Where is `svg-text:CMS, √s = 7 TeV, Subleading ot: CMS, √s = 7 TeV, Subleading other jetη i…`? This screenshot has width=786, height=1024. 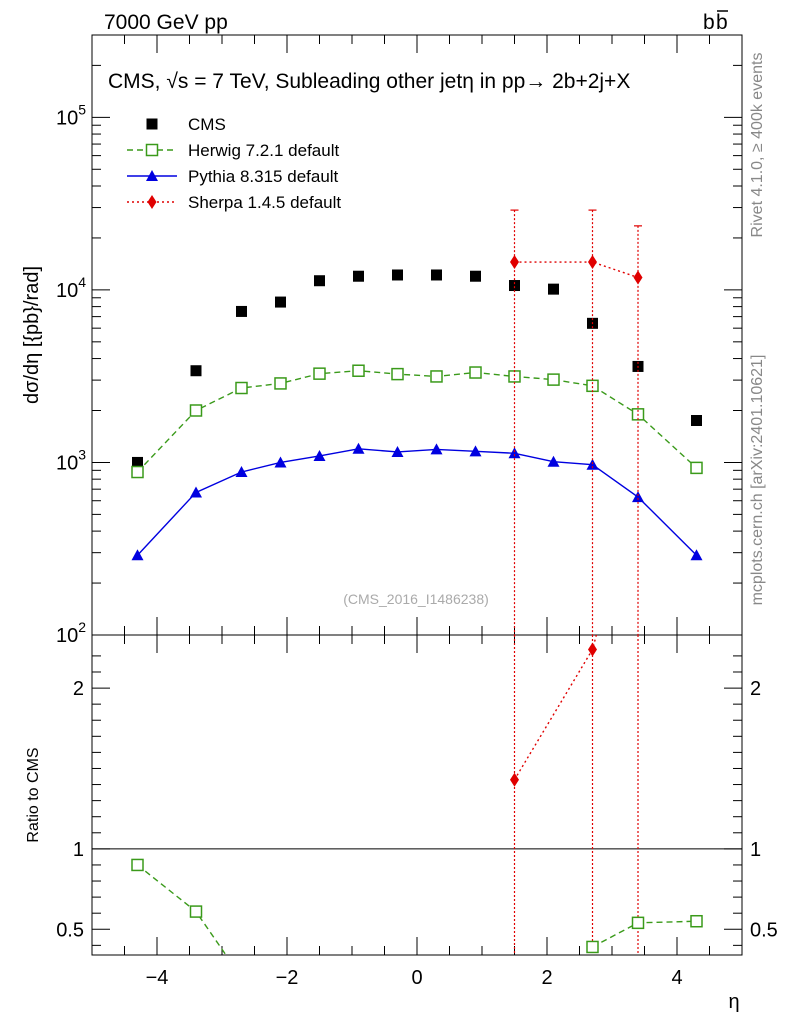 svg-text:CMS, √s = 7 TeV, Subleading ot: CMS, √s = 7 TeV, Subleading other jetη i… is located at coordinates (369, 81).